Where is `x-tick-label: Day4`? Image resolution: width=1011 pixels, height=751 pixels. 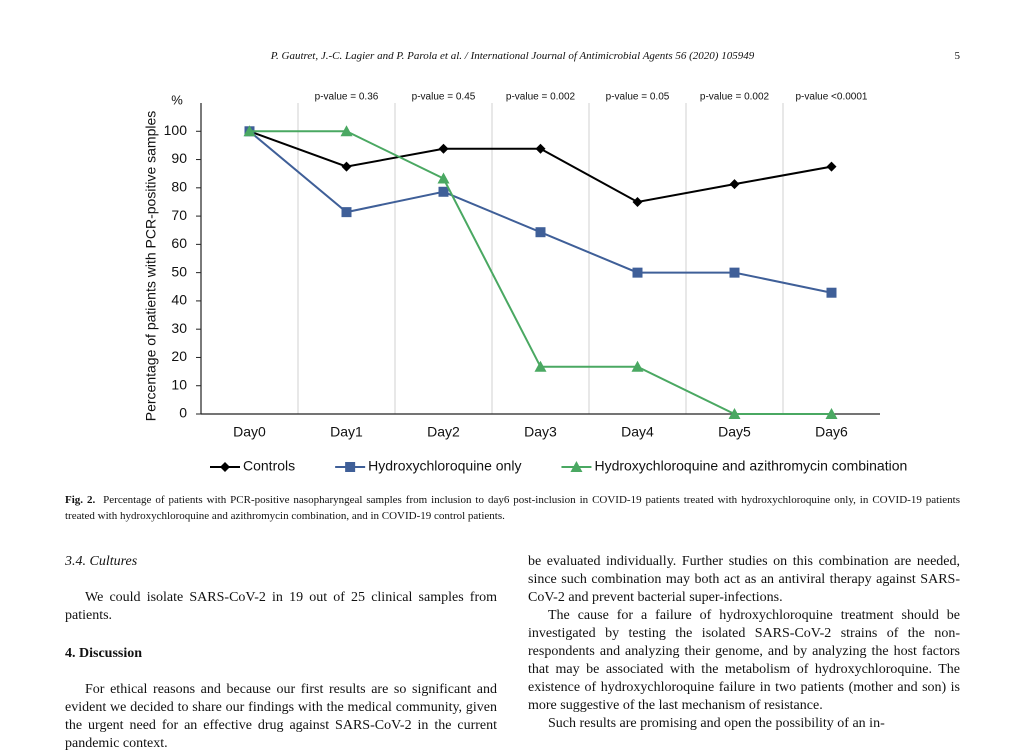
x-tick-label: Day4 is located at coordinates (637, 432).